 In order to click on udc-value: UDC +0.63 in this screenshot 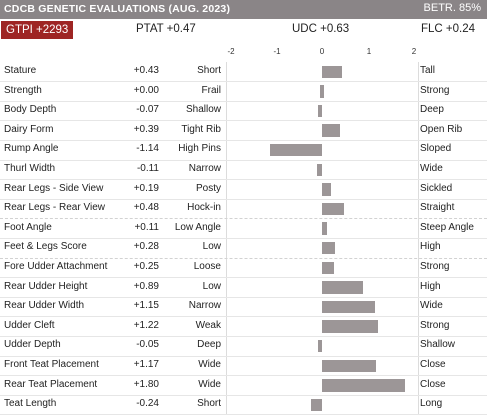, I will do `click(321, 29)`.